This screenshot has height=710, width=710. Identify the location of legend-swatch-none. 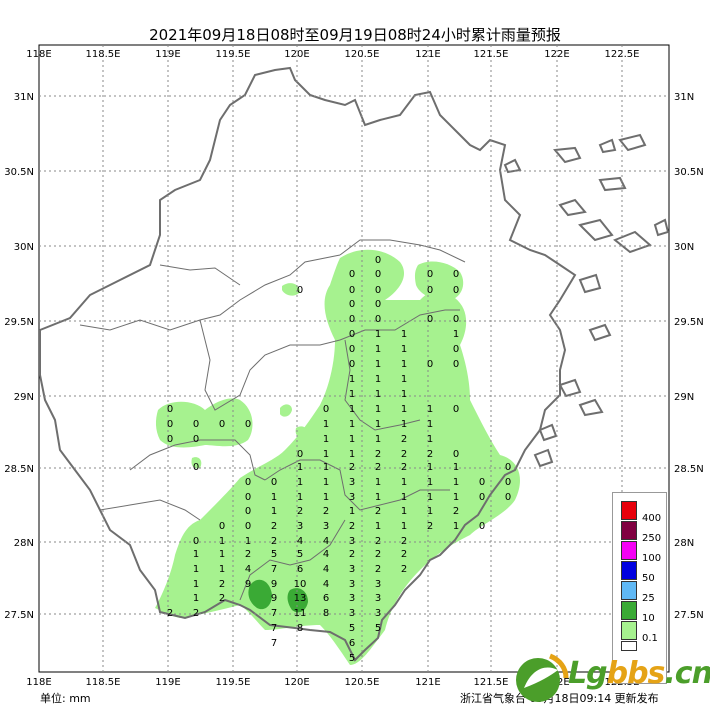
(629, 646).